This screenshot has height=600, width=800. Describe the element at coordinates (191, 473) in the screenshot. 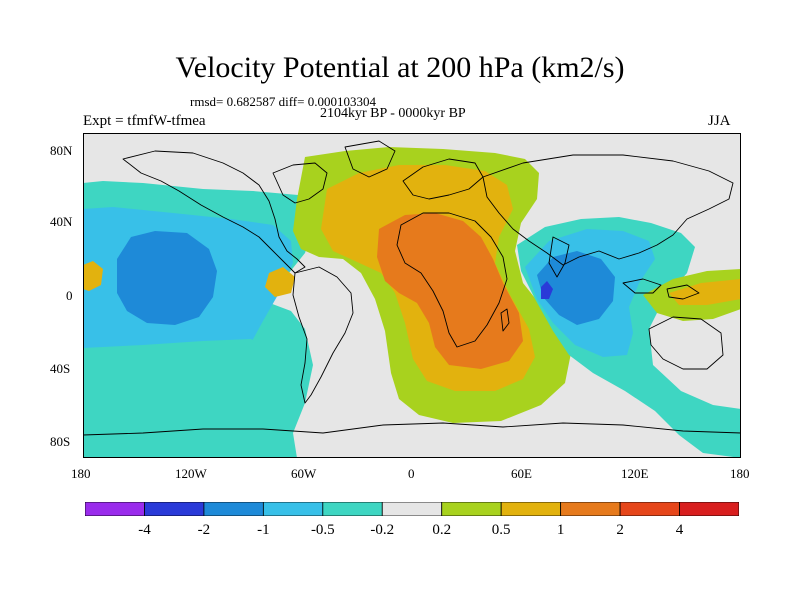

I see `lon-tick-120w: 120W` at that location.